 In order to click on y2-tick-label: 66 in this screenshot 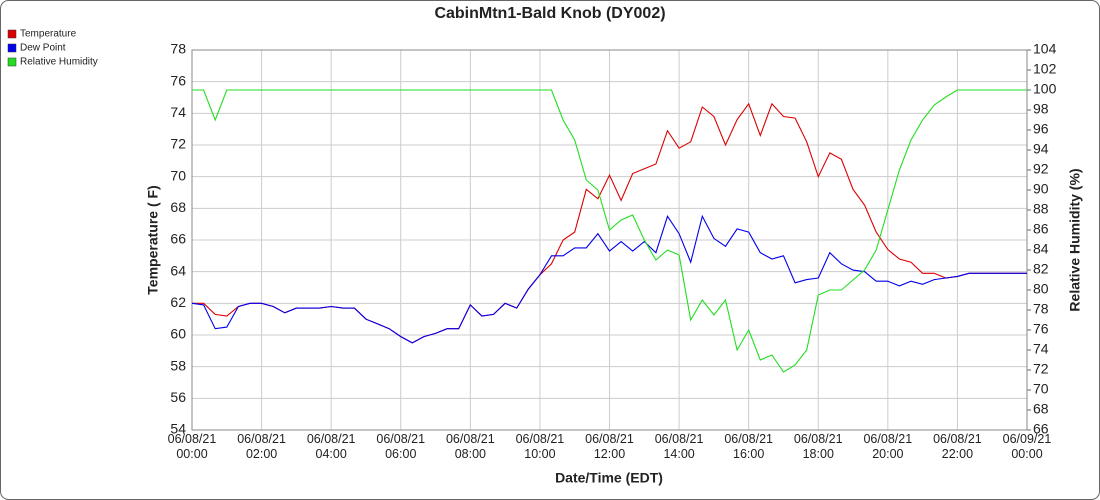, I will do `click(1041, 429)`.